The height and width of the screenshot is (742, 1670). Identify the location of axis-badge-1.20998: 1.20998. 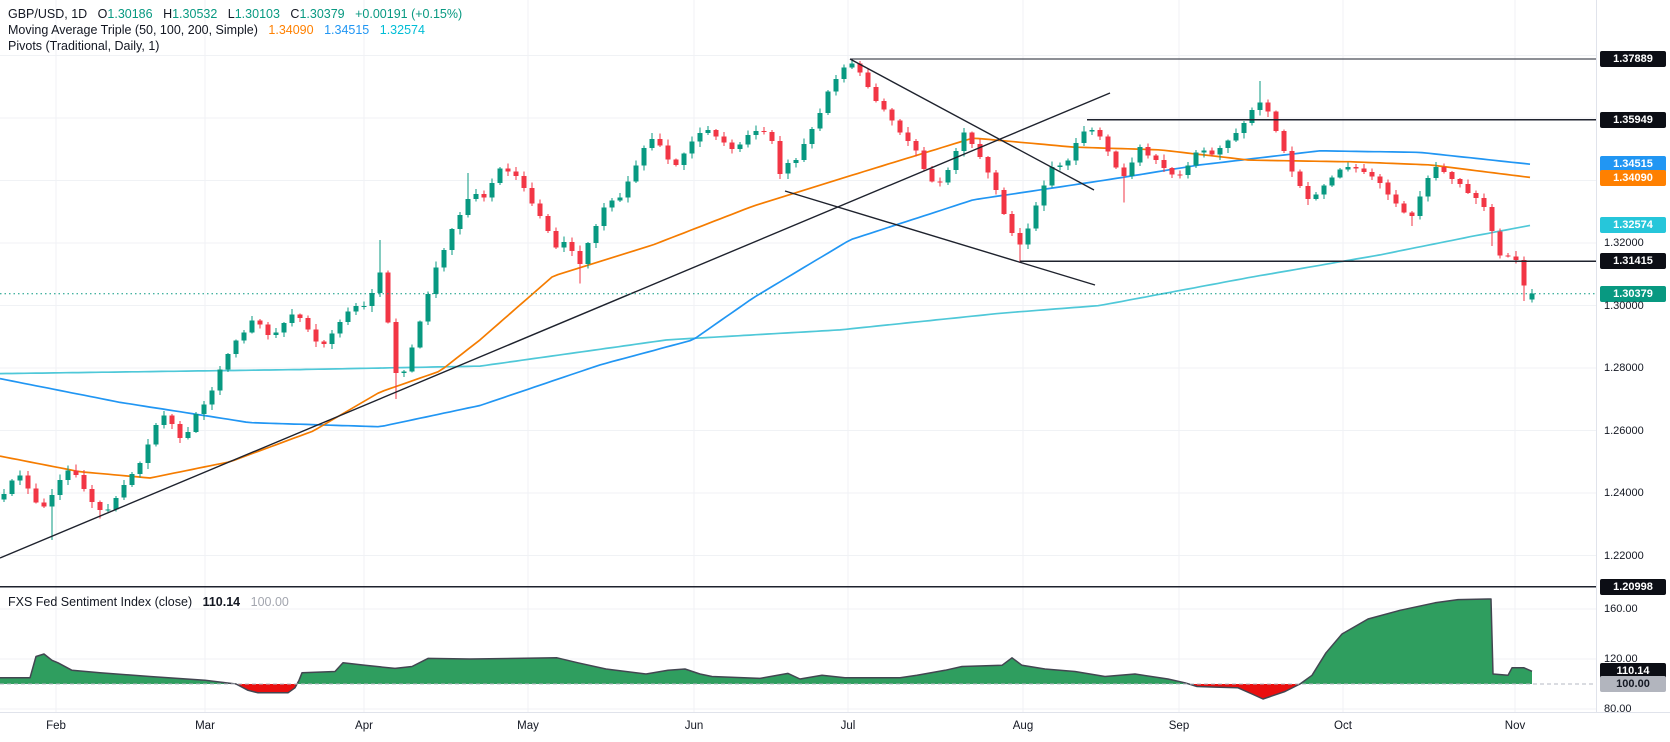
(1633, 586).